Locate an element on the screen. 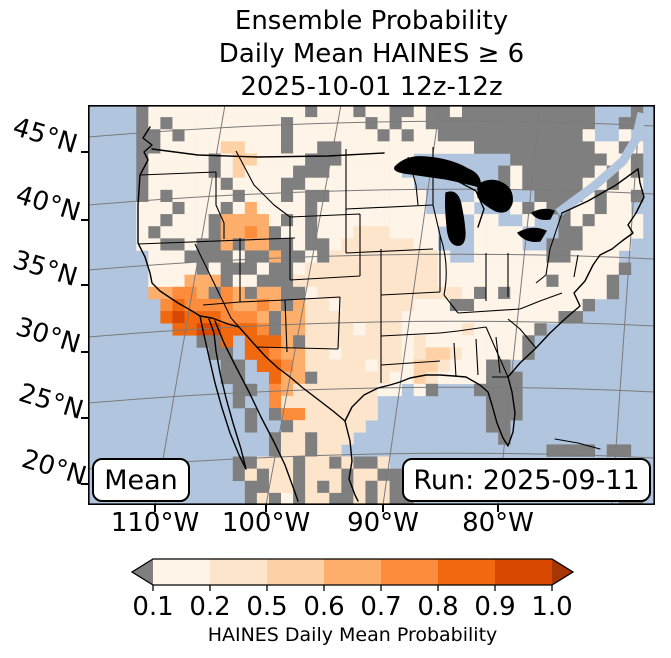 The width and height of the screenshot is (671, 658). lon-tick-label: 100°W is located at coordinates (266, 523).